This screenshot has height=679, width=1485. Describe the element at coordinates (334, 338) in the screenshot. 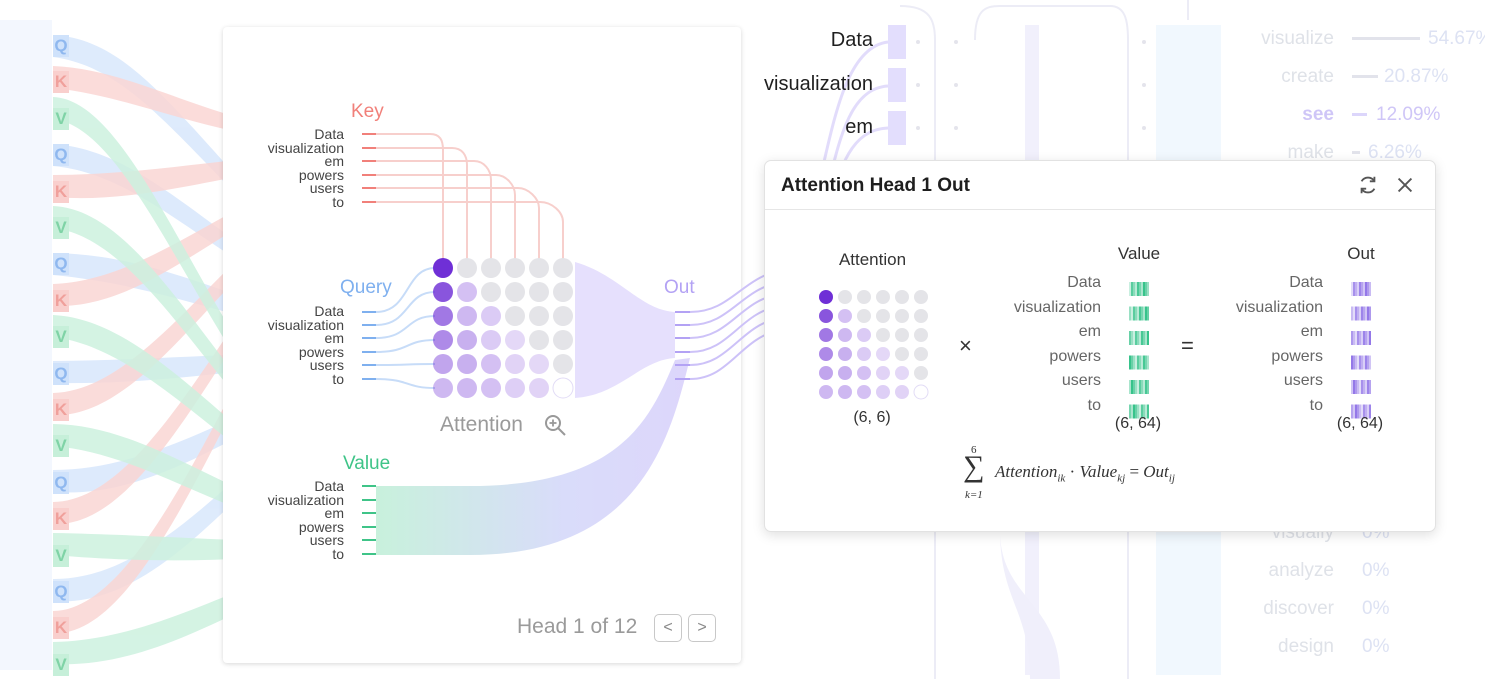

I see `query-token: em` at that location.